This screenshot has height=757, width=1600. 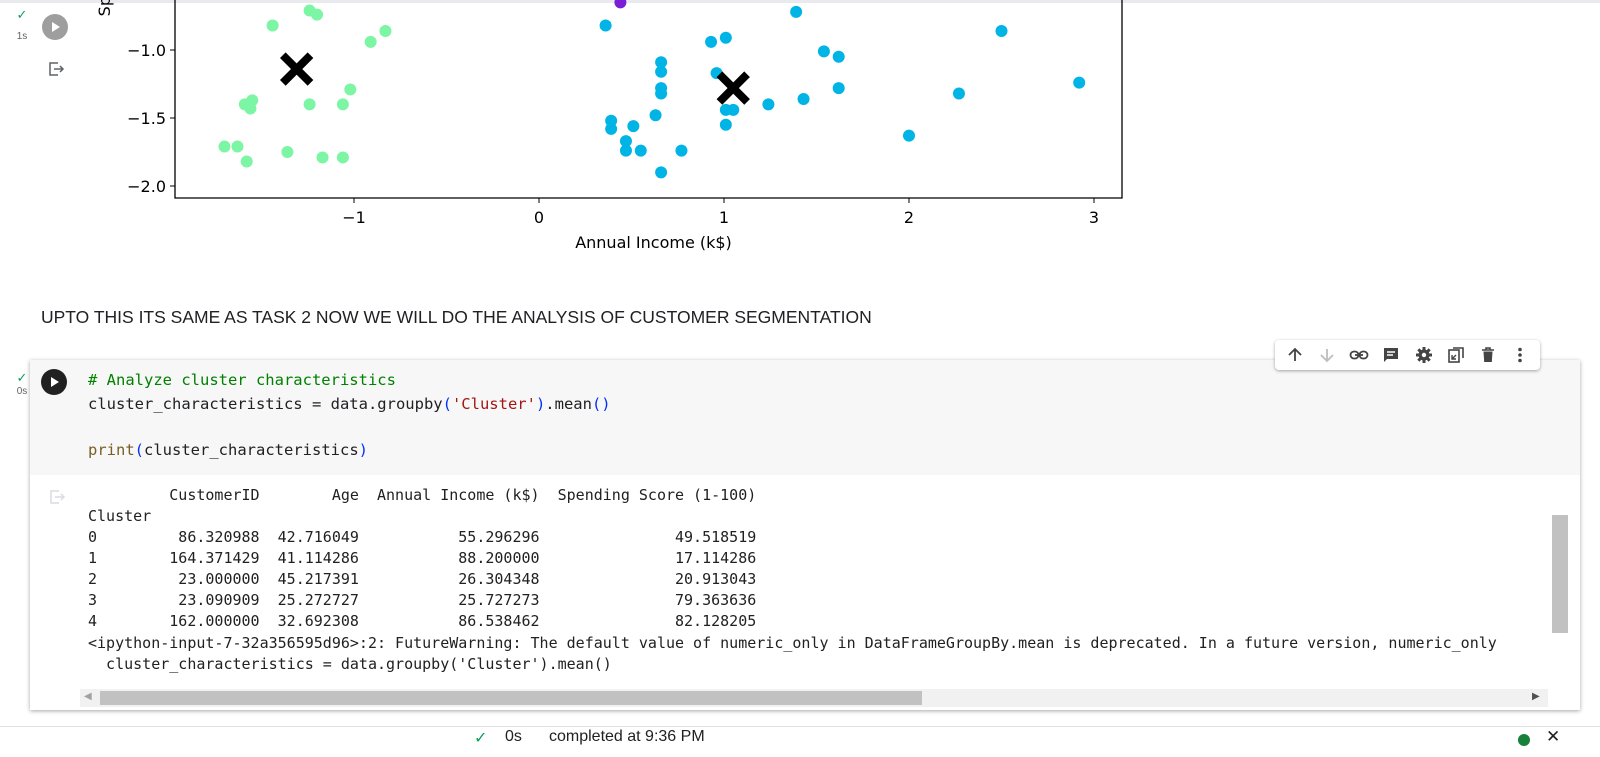 I want to click on cluster-point-purple, so click(x=620, y=4).